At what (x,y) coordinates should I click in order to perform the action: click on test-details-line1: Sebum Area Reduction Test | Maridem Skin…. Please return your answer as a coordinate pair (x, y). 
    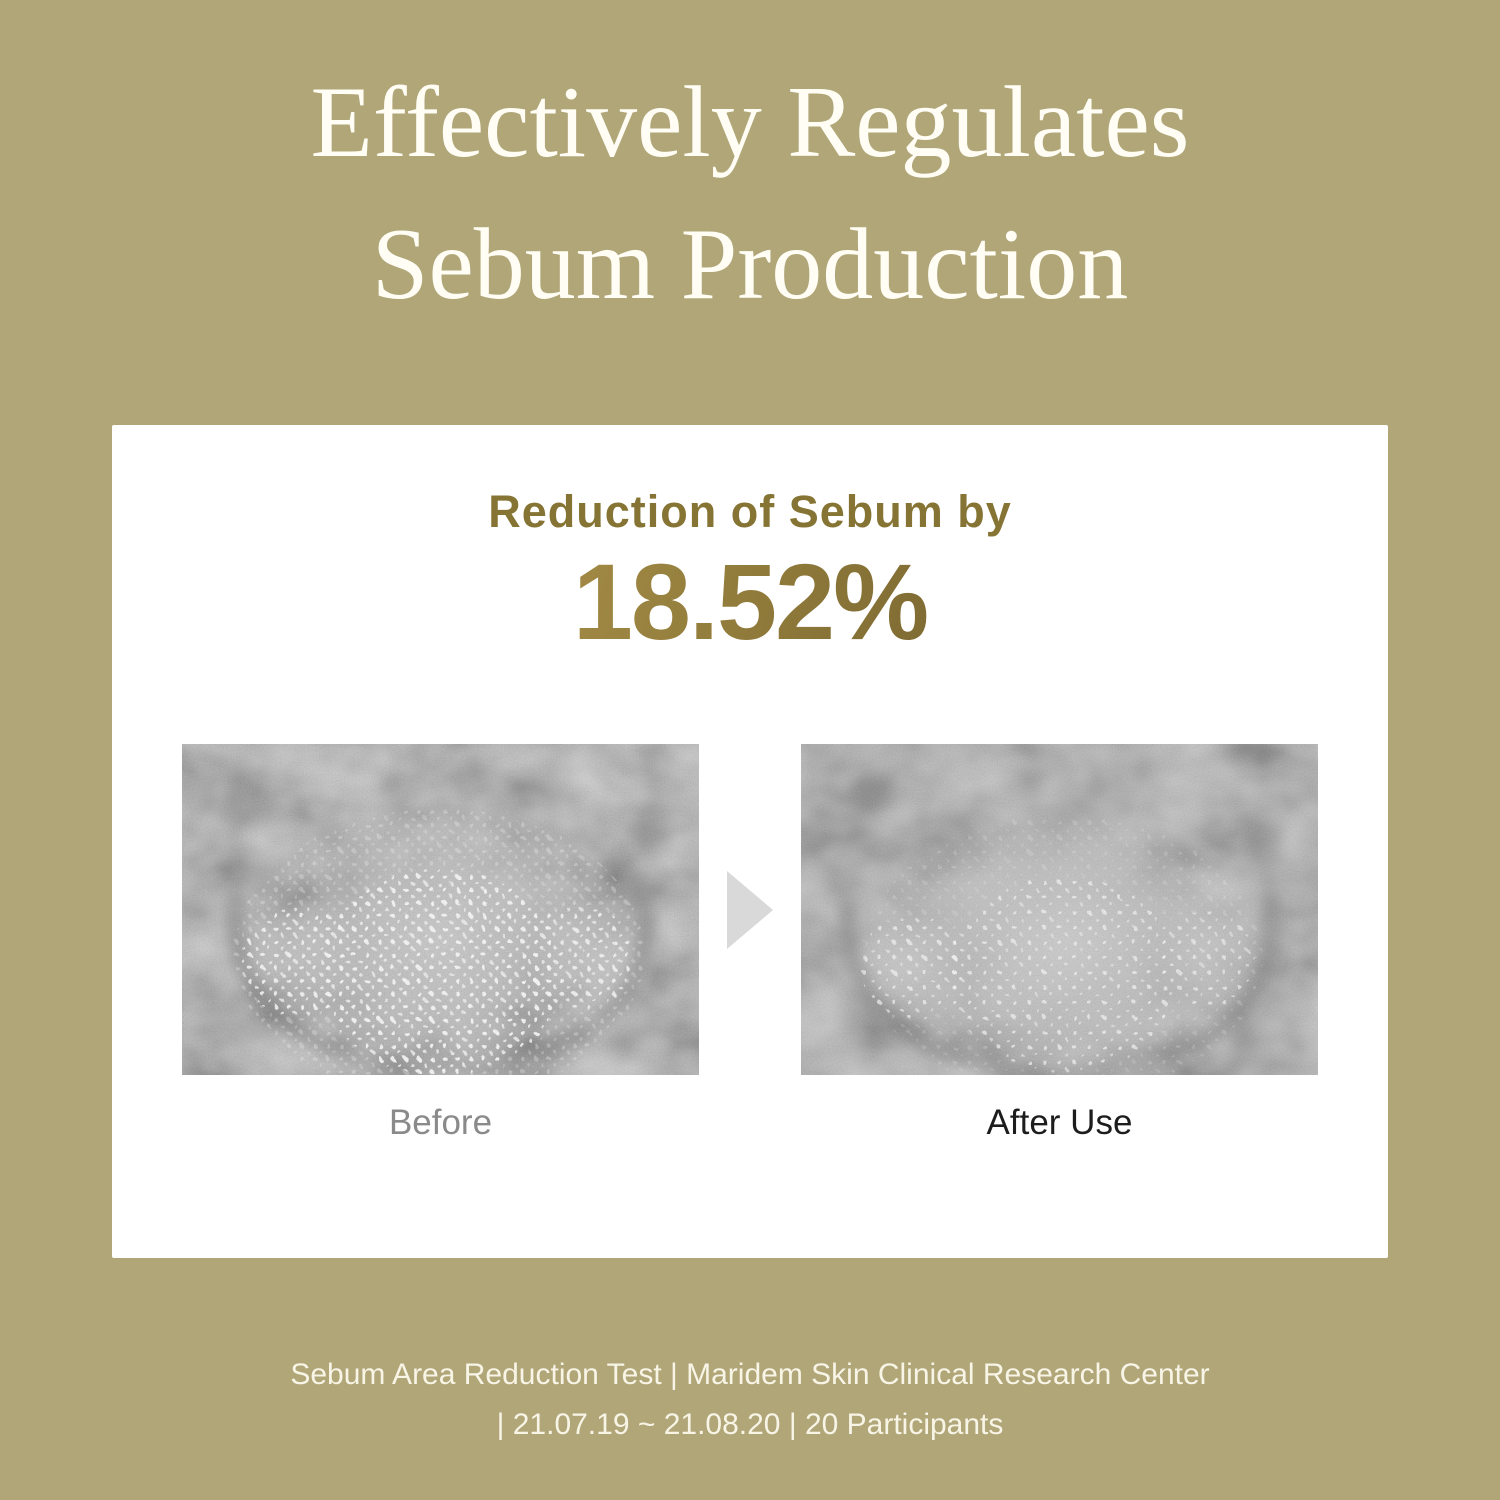
    Looking at the image, I should click on (750, 1374).